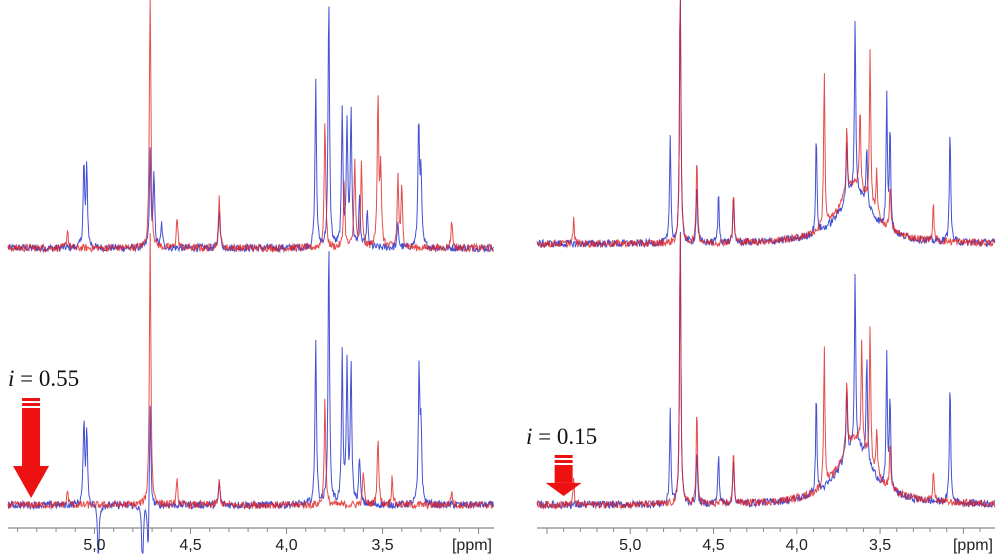 This screenshot has width=1000, height=554. Describe the element at coordinates (568, 436) in the screenshot. I see `annotation-value: = 0.15` at that location.